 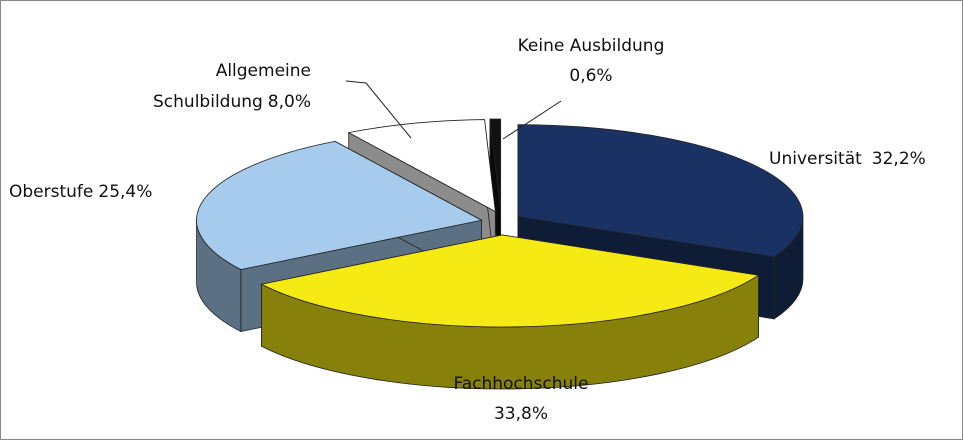 What do you see at coordinates (591, 46) in the screenshot?
I see `category-label: Keine Ausbildung` at bounding box center [591, 46].